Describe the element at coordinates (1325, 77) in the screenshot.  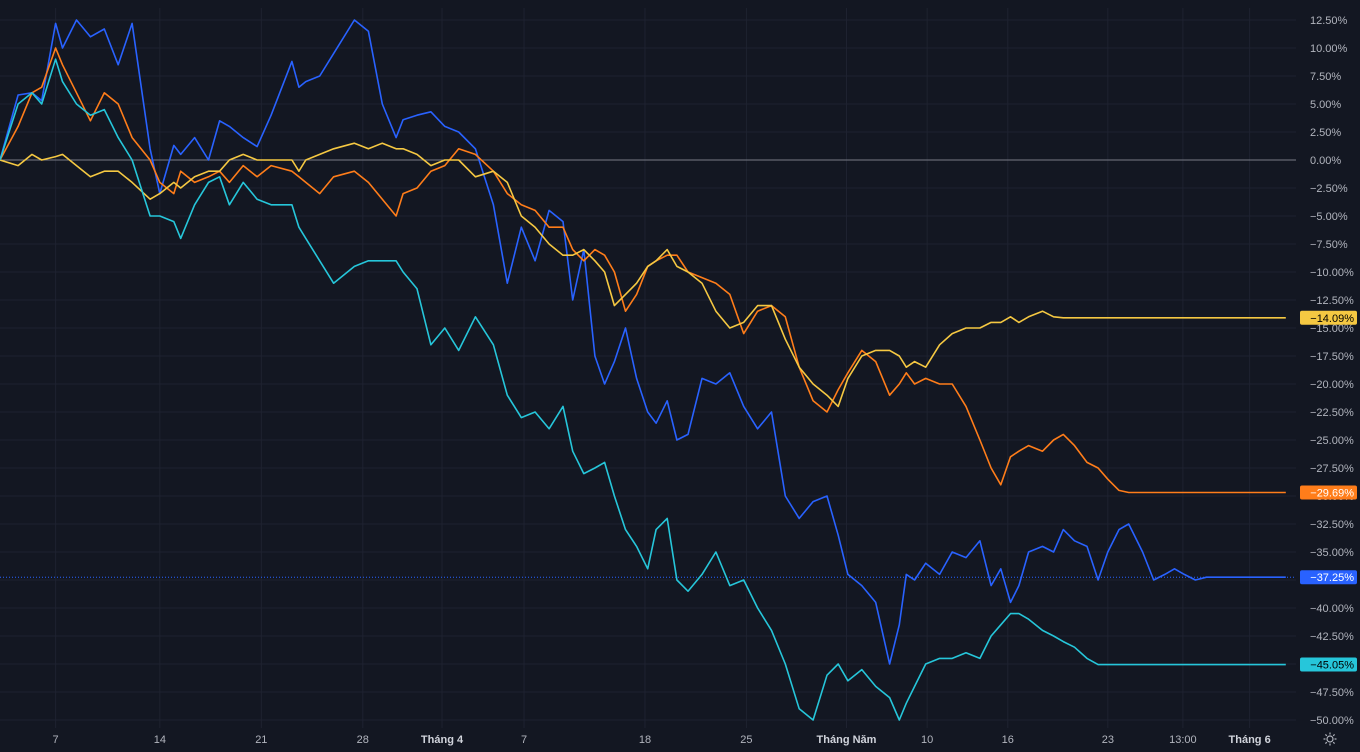
I see `y-tick-label: 7.50%` at that location.